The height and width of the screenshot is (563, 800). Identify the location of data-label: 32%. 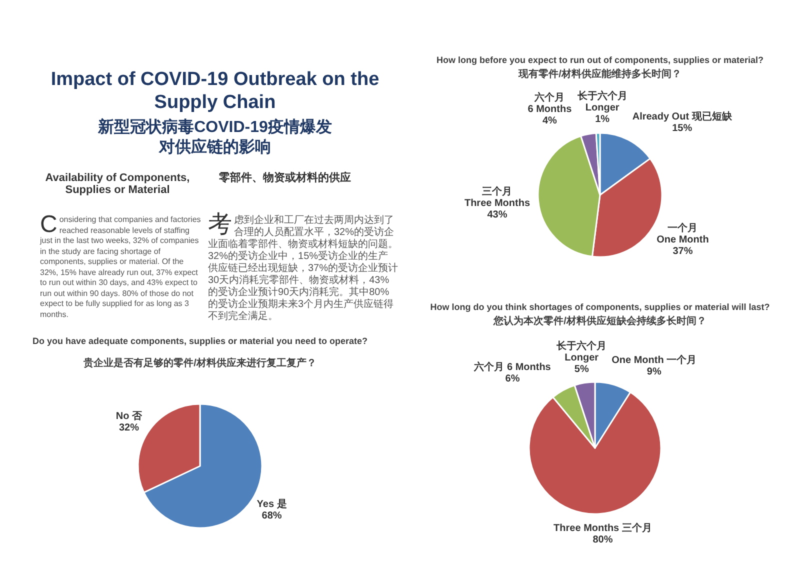
(129, 428).